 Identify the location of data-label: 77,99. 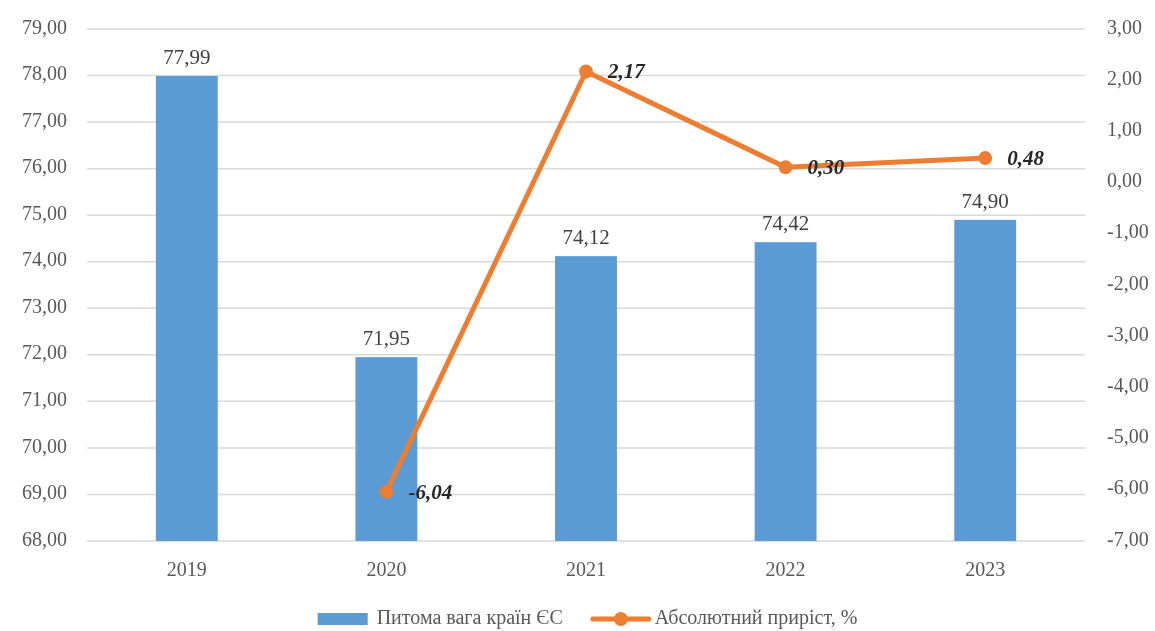
(187, 57).